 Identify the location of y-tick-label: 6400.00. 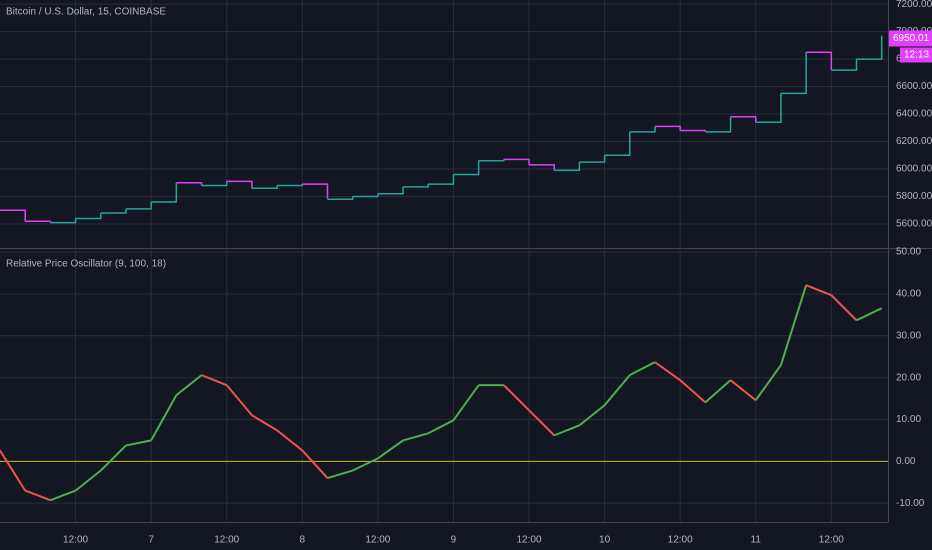
(914, 114).